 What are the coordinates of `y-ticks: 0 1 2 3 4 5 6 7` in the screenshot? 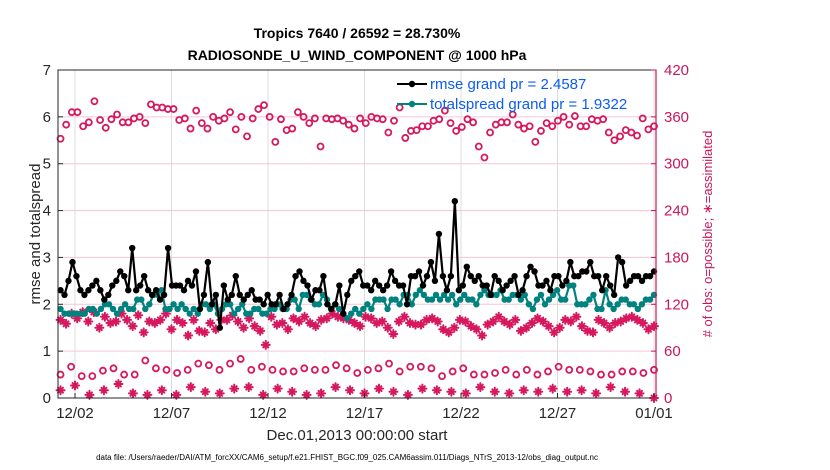 It's located at (53, 234).